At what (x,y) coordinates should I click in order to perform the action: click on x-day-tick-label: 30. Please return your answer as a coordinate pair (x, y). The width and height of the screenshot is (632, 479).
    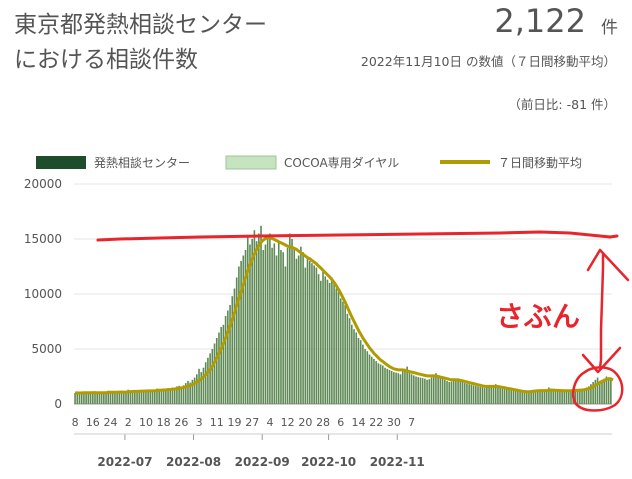
    Looking at the image, I should click on (394, 422).